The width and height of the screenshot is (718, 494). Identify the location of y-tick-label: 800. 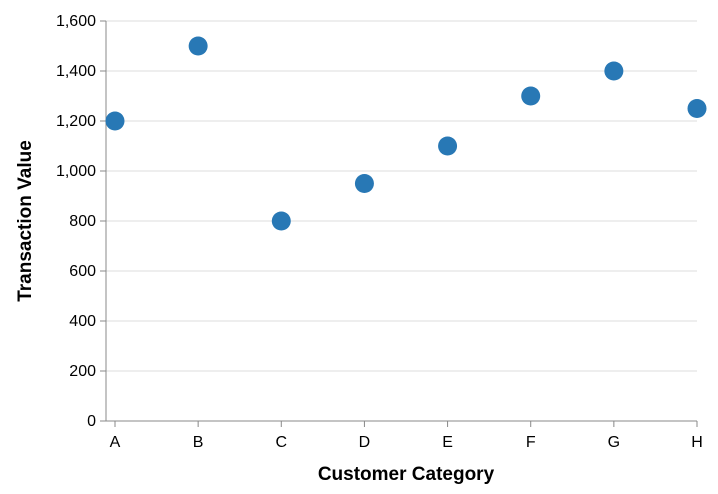
(82, 221).